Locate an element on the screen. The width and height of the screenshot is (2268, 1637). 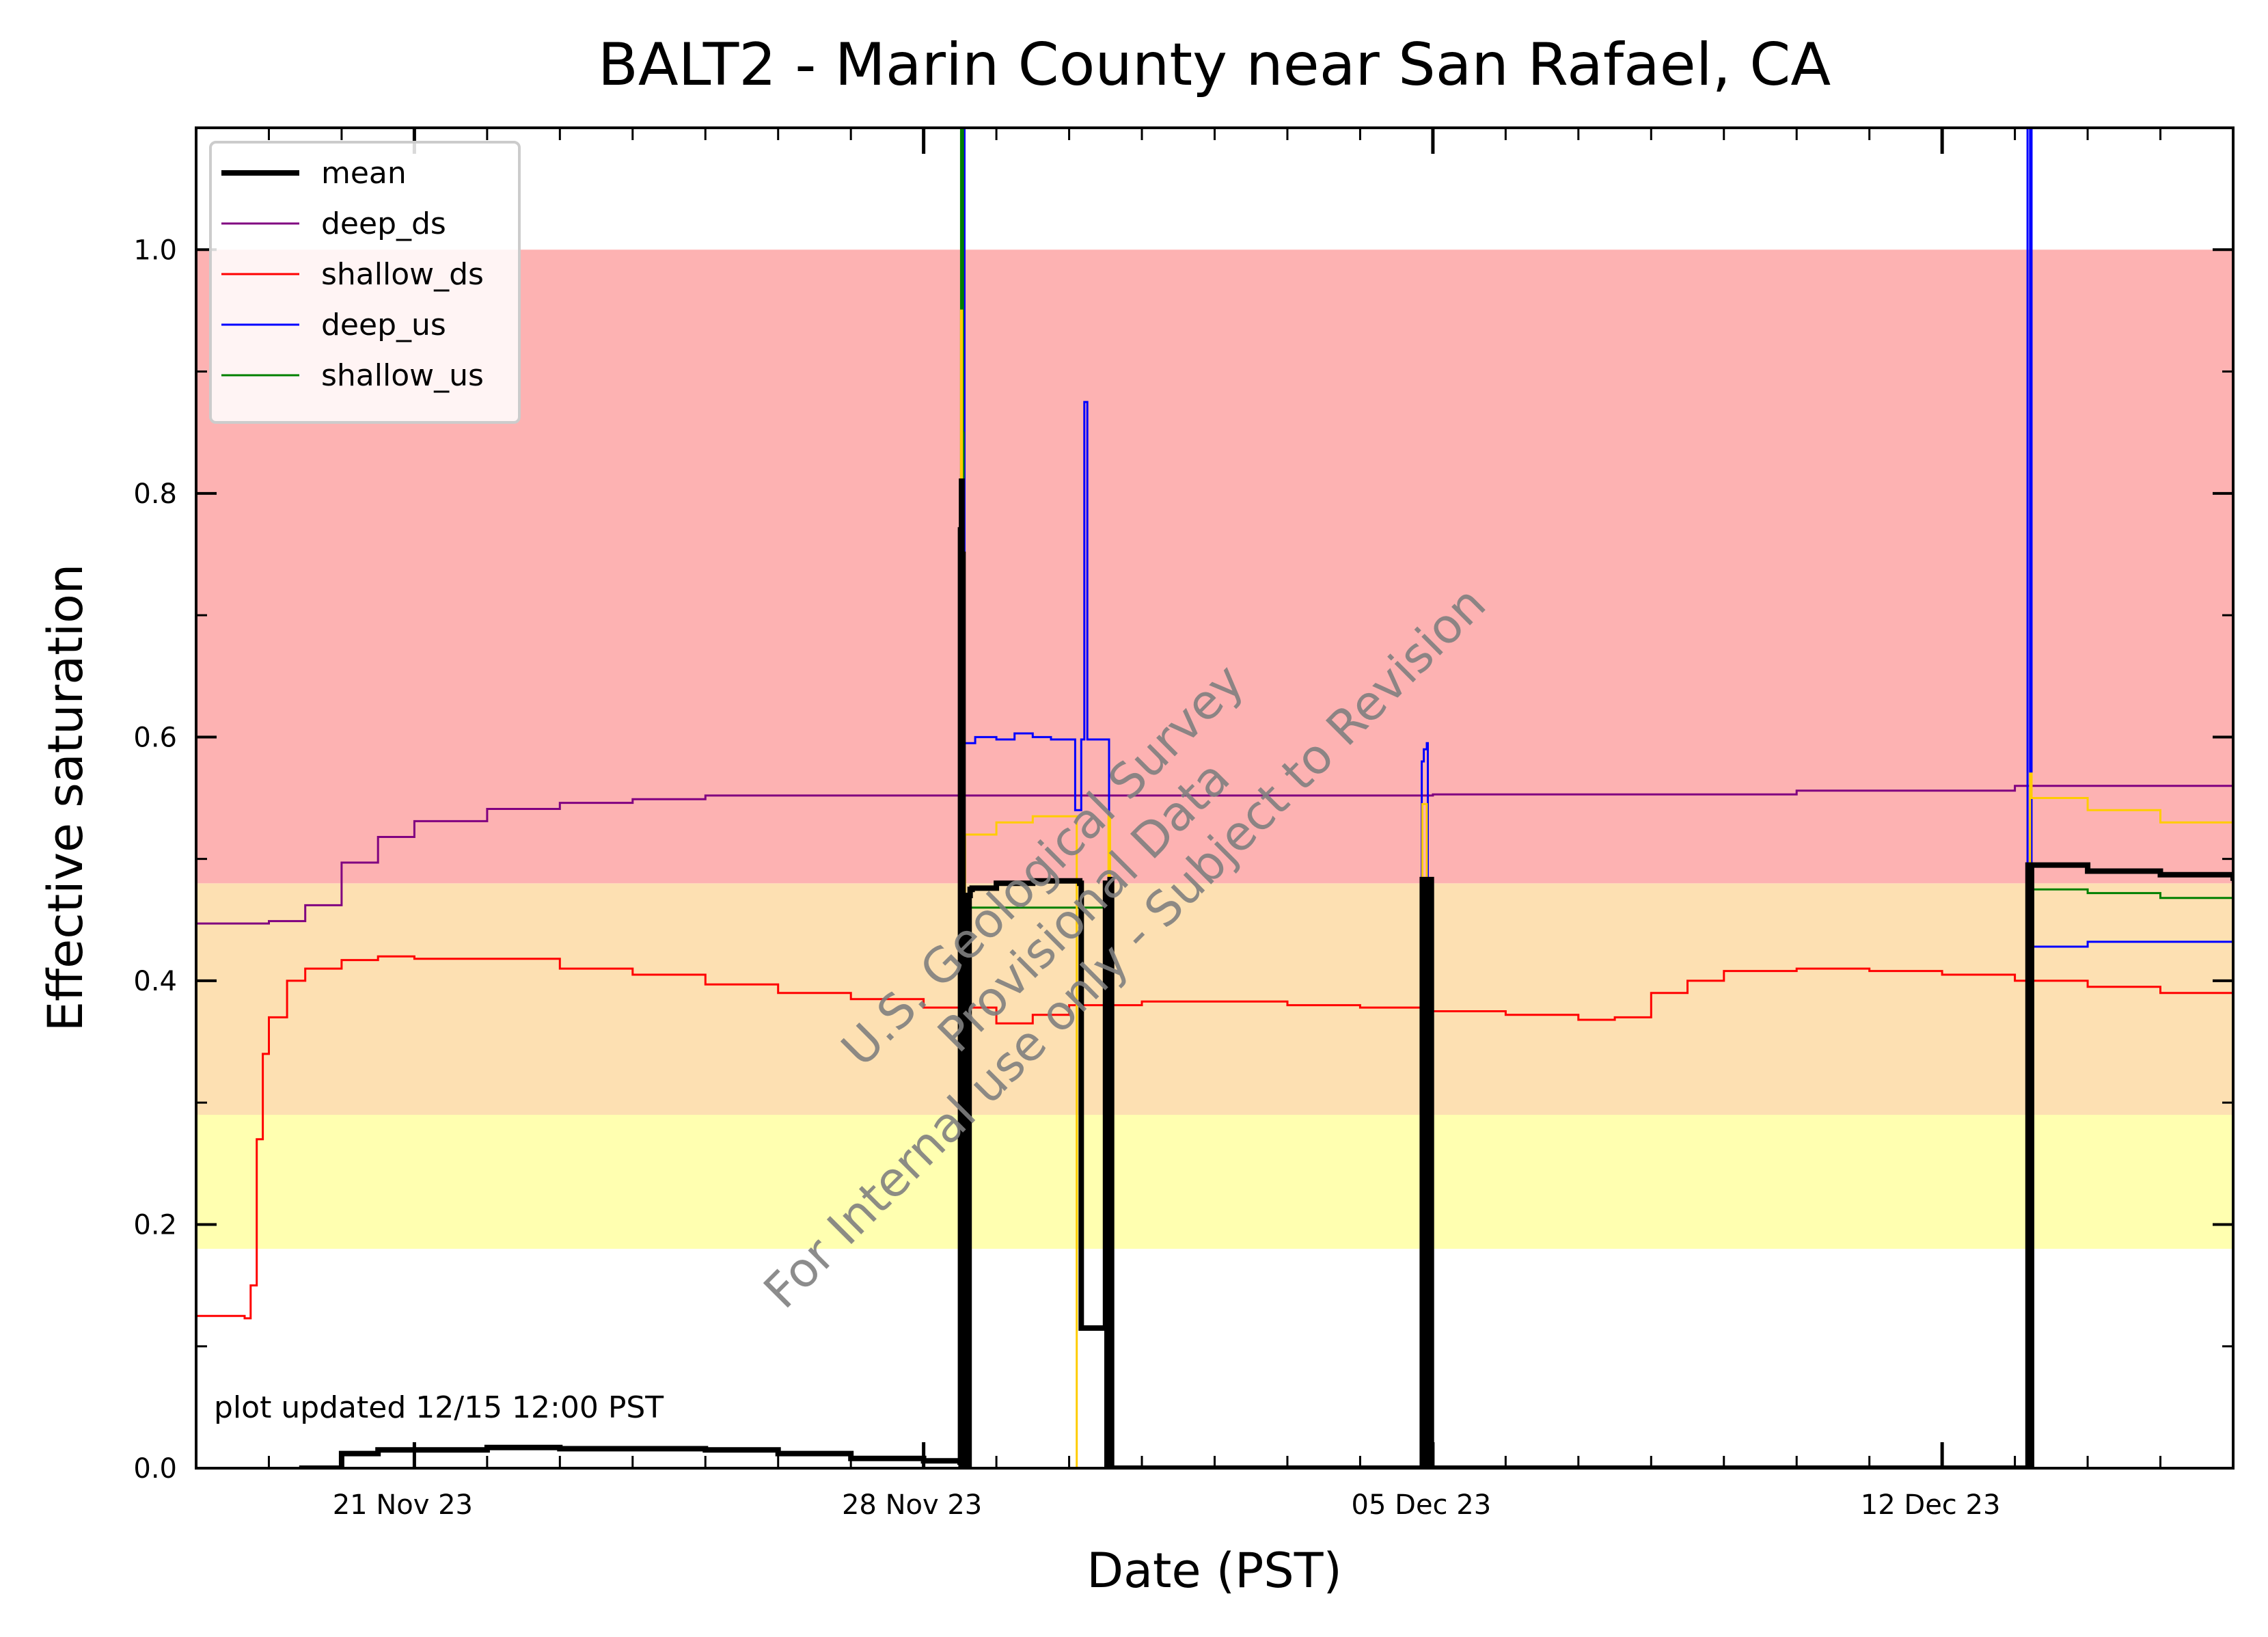
legend-label-shallow-us: shallow_us is located at coordinates (402, 376).